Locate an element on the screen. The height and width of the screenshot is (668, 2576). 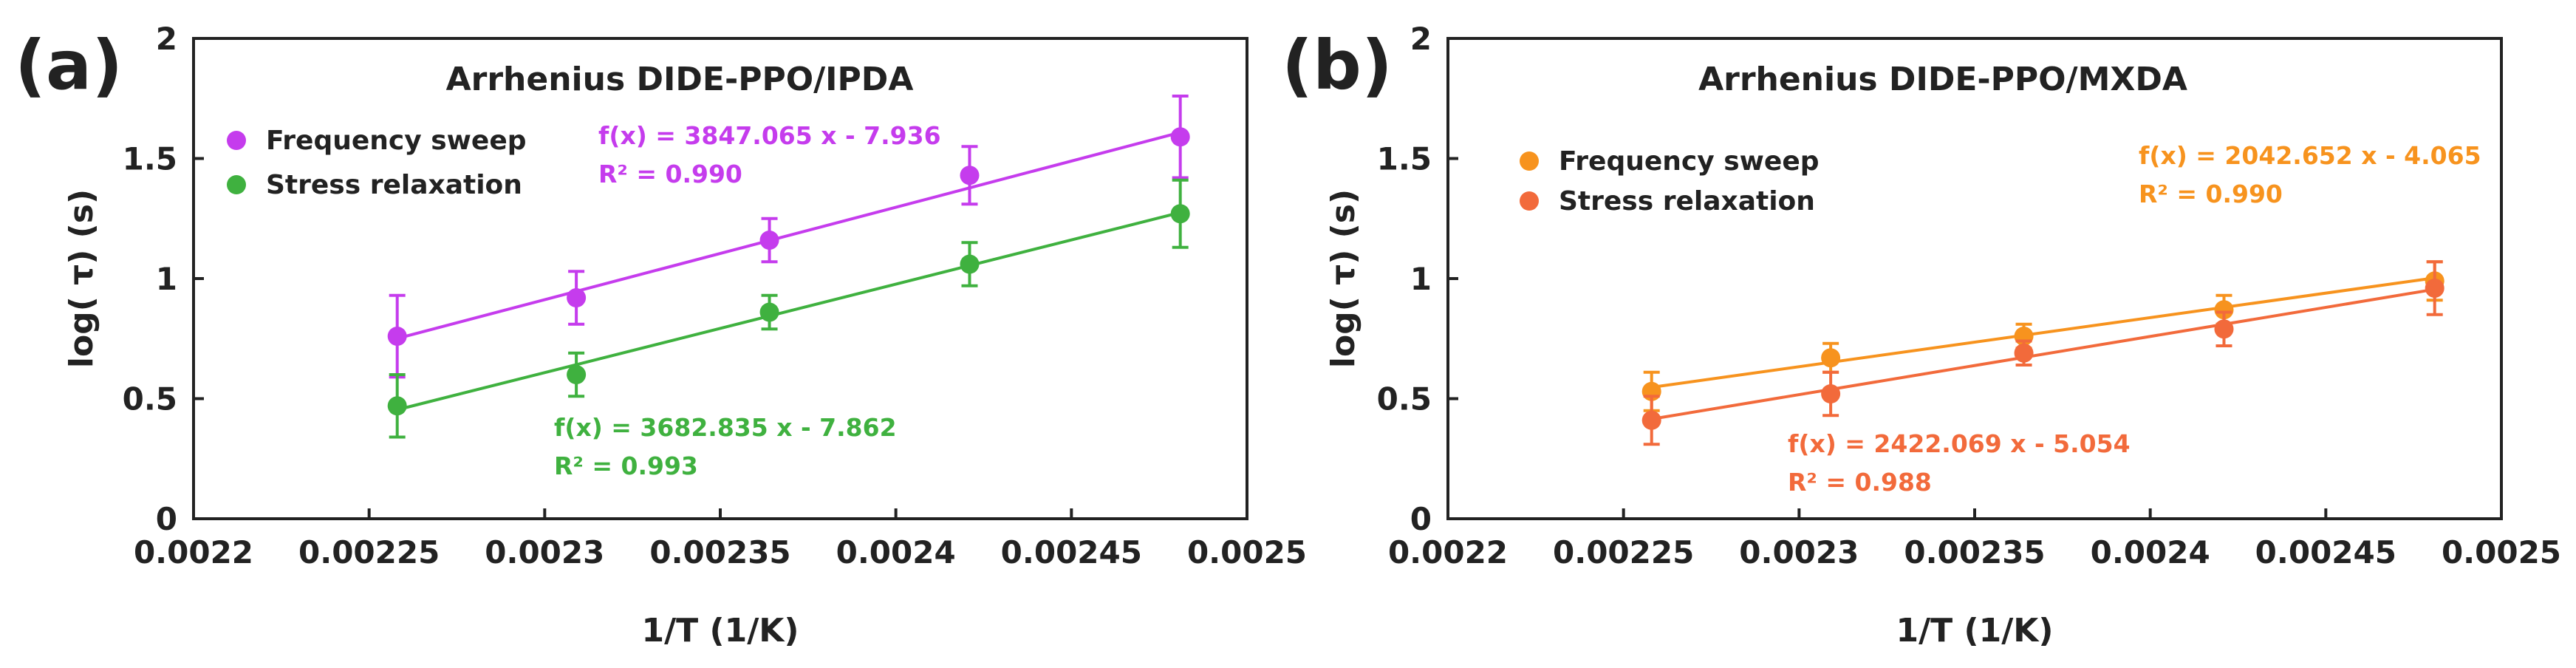
fit-r2-stress-relaxation: R² = 0.993 is located at coordinates (626, 465).